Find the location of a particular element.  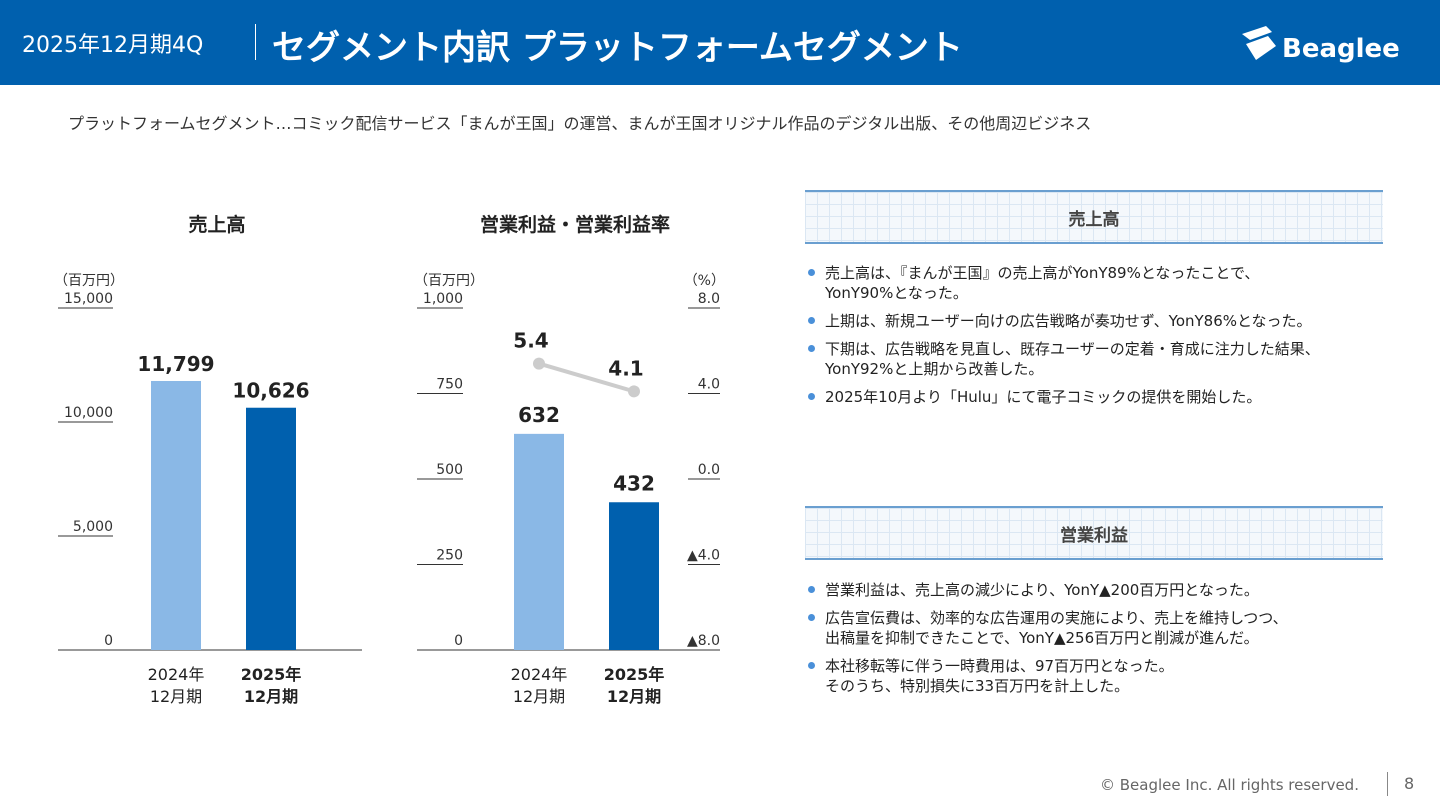

left-tick-label: 0 is located at coordinates (458, 641).